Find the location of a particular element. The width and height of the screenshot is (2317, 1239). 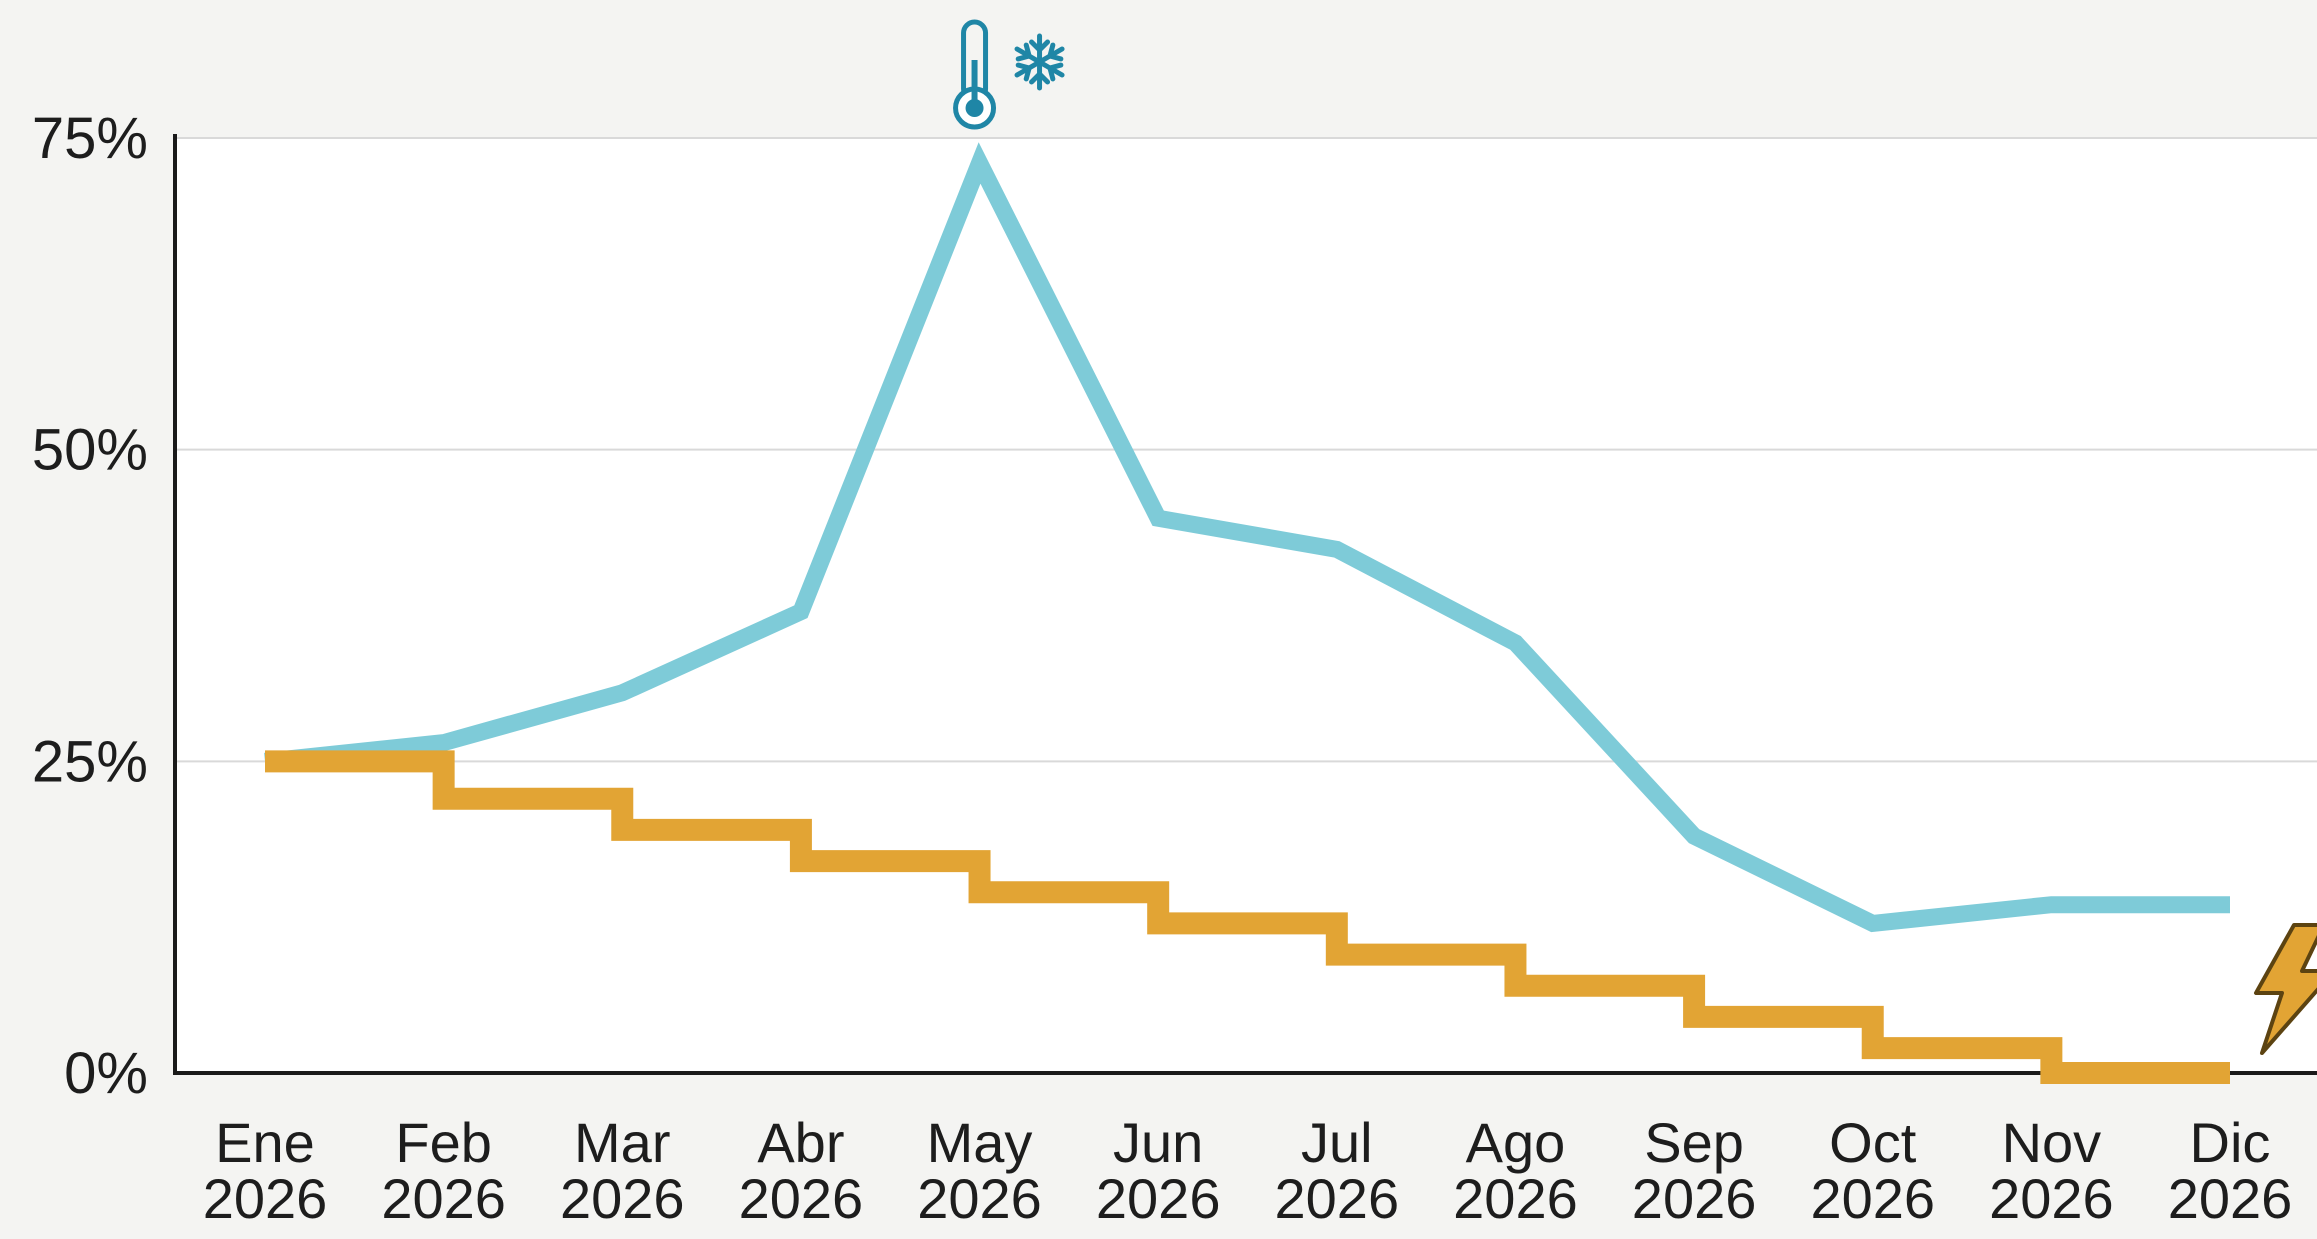

y-tick-label: 50% is located at coordinates (90, 450).